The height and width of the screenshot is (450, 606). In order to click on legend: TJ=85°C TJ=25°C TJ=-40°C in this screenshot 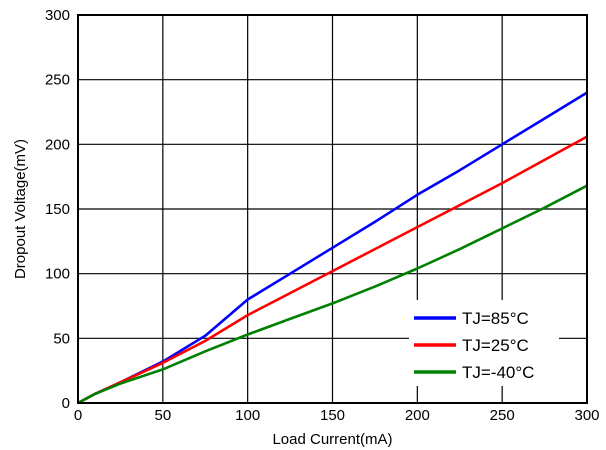, I will do `click(484, 343)`.